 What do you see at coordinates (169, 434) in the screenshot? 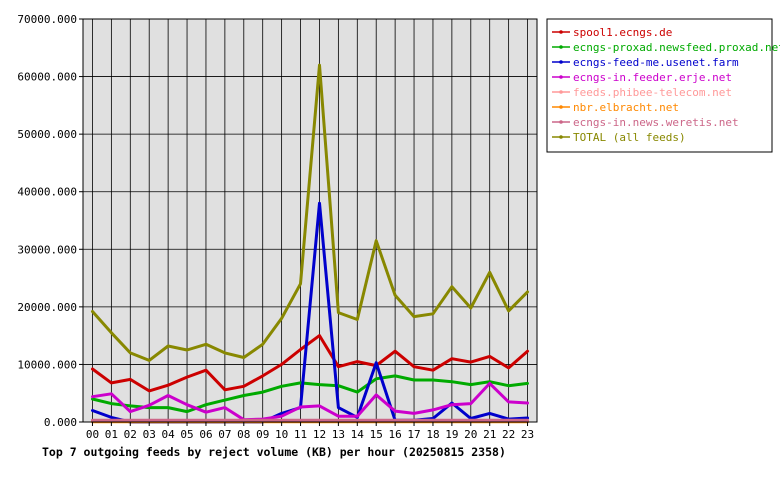
I see `x-tick-label: 04` at bounding box center [169, 434].